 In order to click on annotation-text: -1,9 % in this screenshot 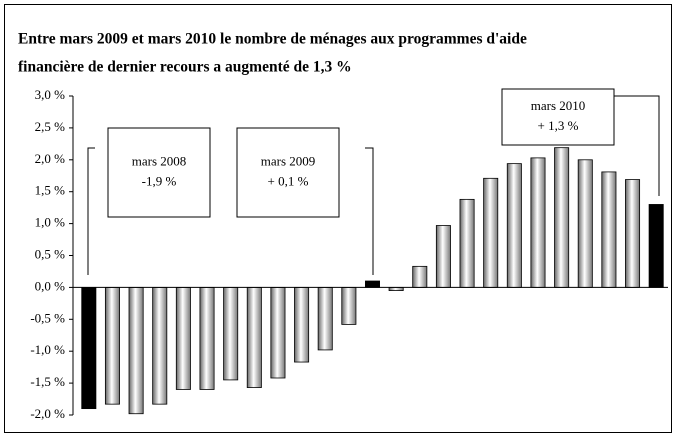, I will do `click(159, 180)`.